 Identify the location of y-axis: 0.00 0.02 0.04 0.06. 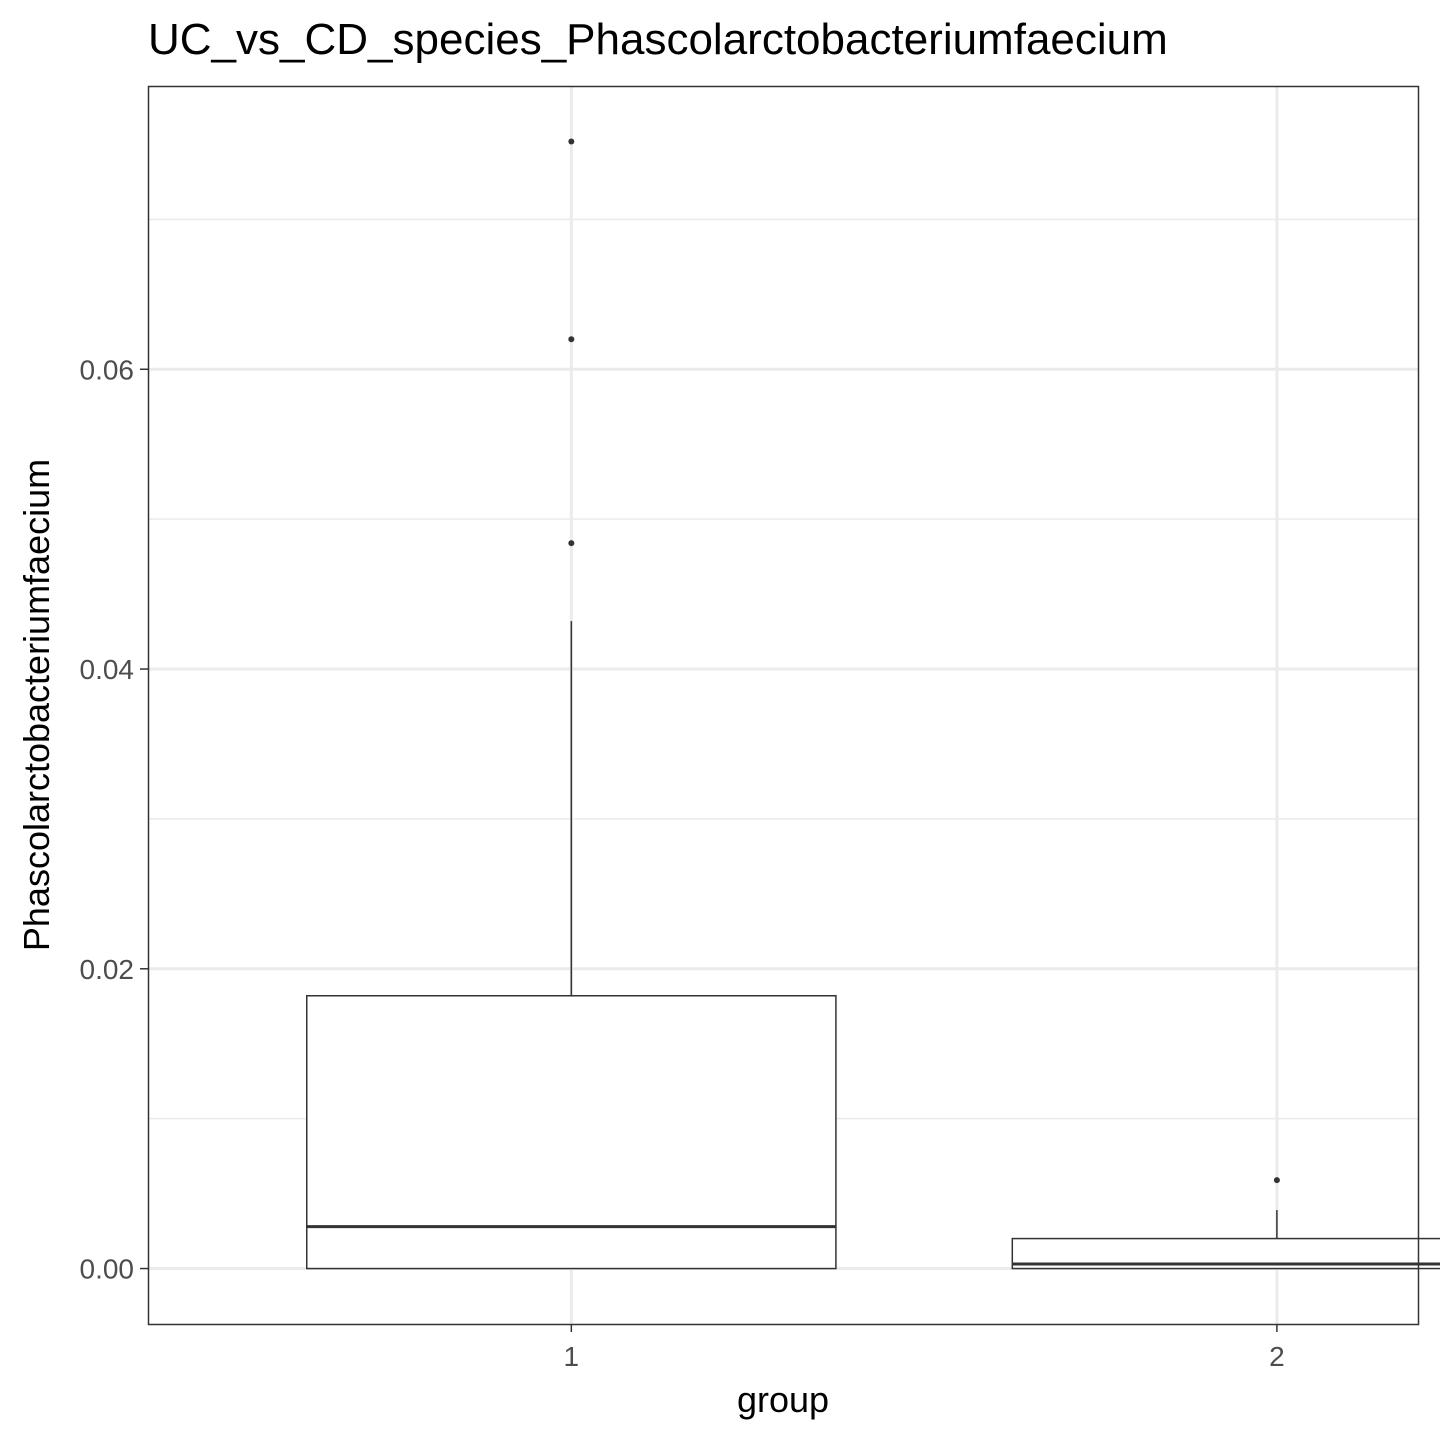
(114, 819).